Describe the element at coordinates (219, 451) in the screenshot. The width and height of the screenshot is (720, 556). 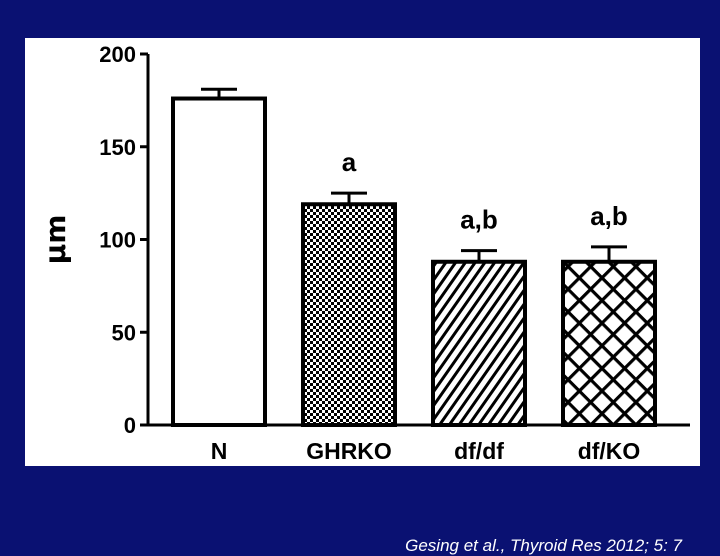
I see `x-category-label: N` at that location.